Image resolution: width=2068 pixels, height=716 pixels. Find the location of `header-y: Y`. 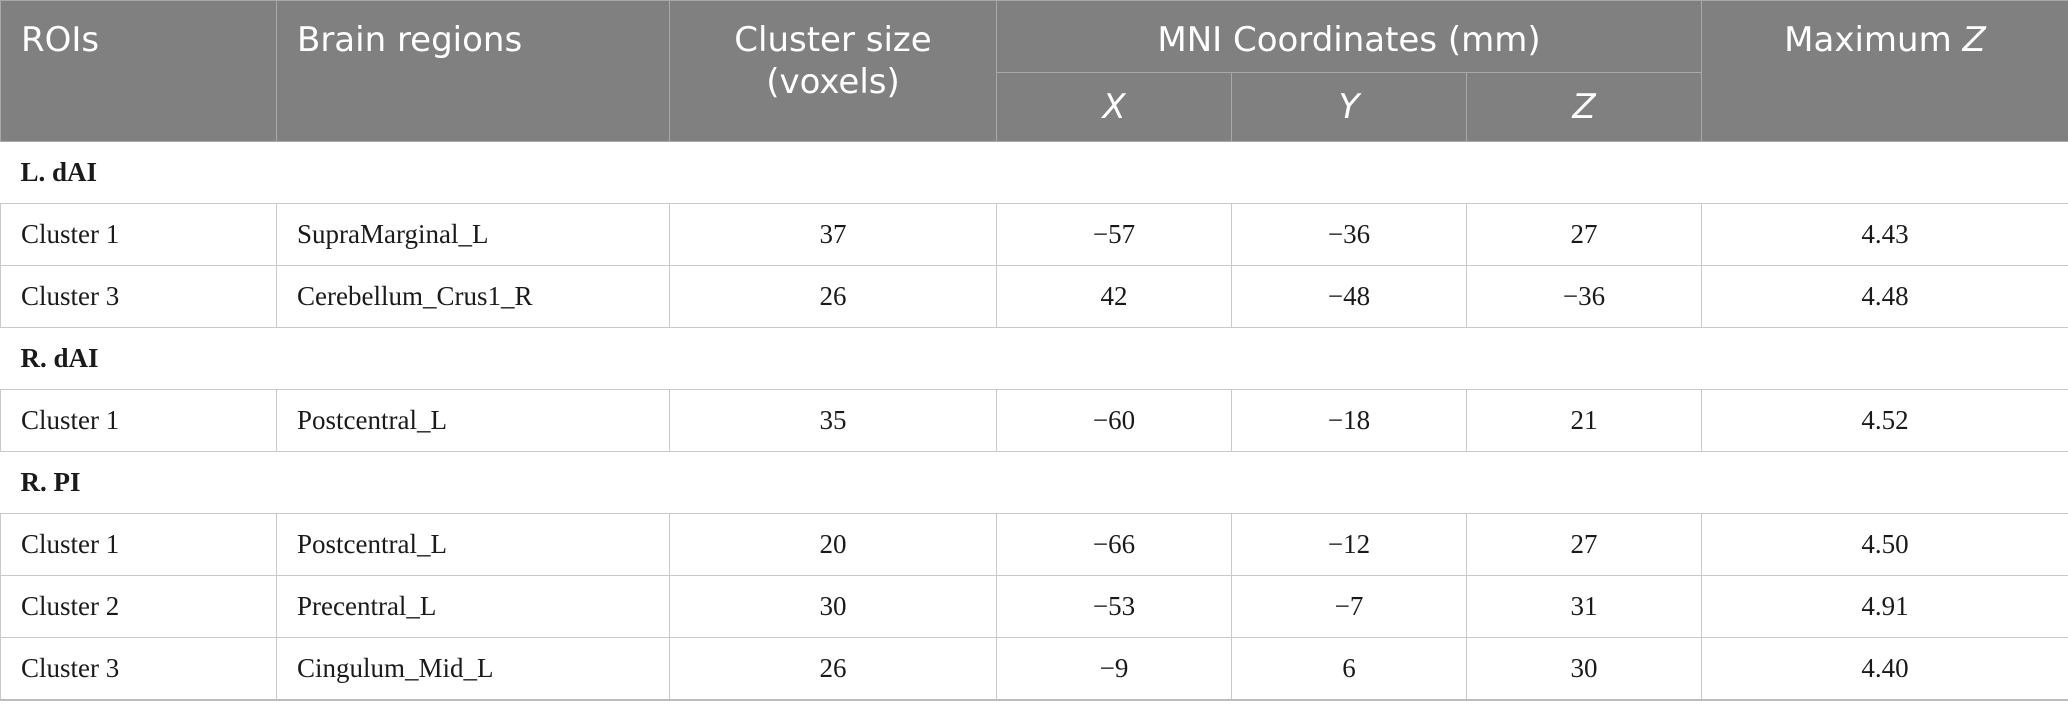

header-y: Y is located at coordinates (1349, 107).